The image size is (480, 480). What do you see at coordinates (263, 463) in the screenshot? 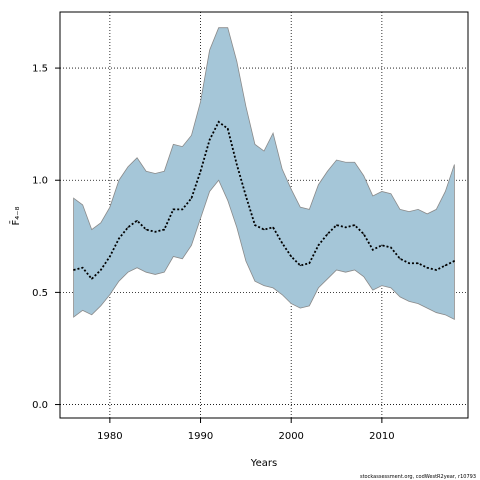
I see `x-axis-title: Years` at bounding box center [263, 463].